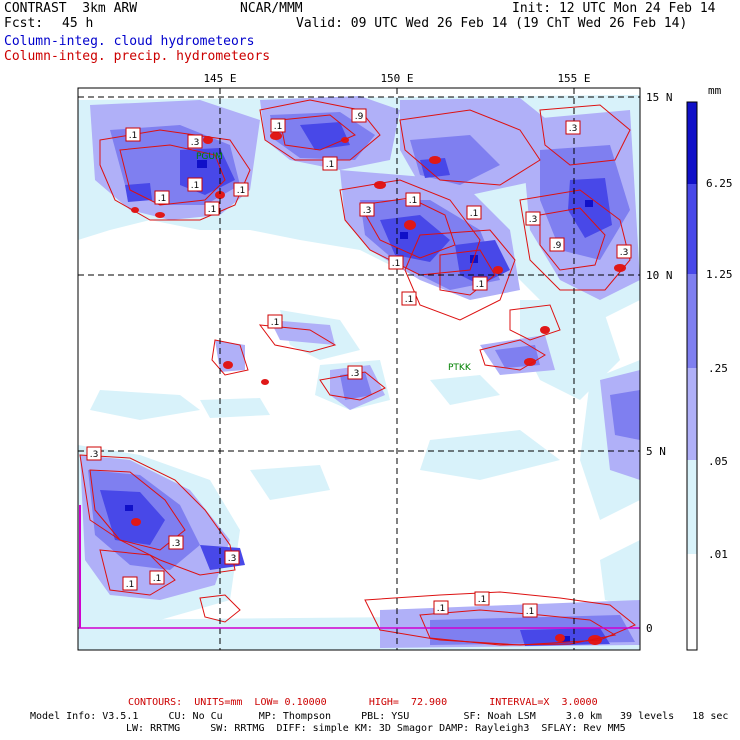  I want to click on lat-label-15n: 15 N, so click(659, 97).